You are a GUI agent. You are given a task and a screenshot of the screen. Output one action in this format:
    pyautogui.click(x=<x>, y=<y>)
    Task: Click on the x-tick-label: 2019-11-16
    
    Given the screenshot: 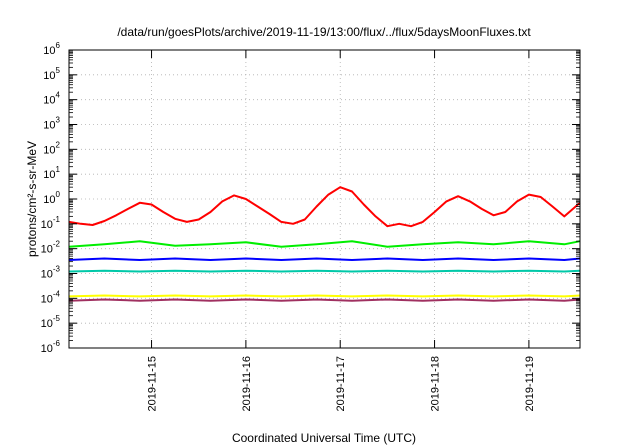 What is the action you would take?
    pyautogui.click(x=247, y=383)
    